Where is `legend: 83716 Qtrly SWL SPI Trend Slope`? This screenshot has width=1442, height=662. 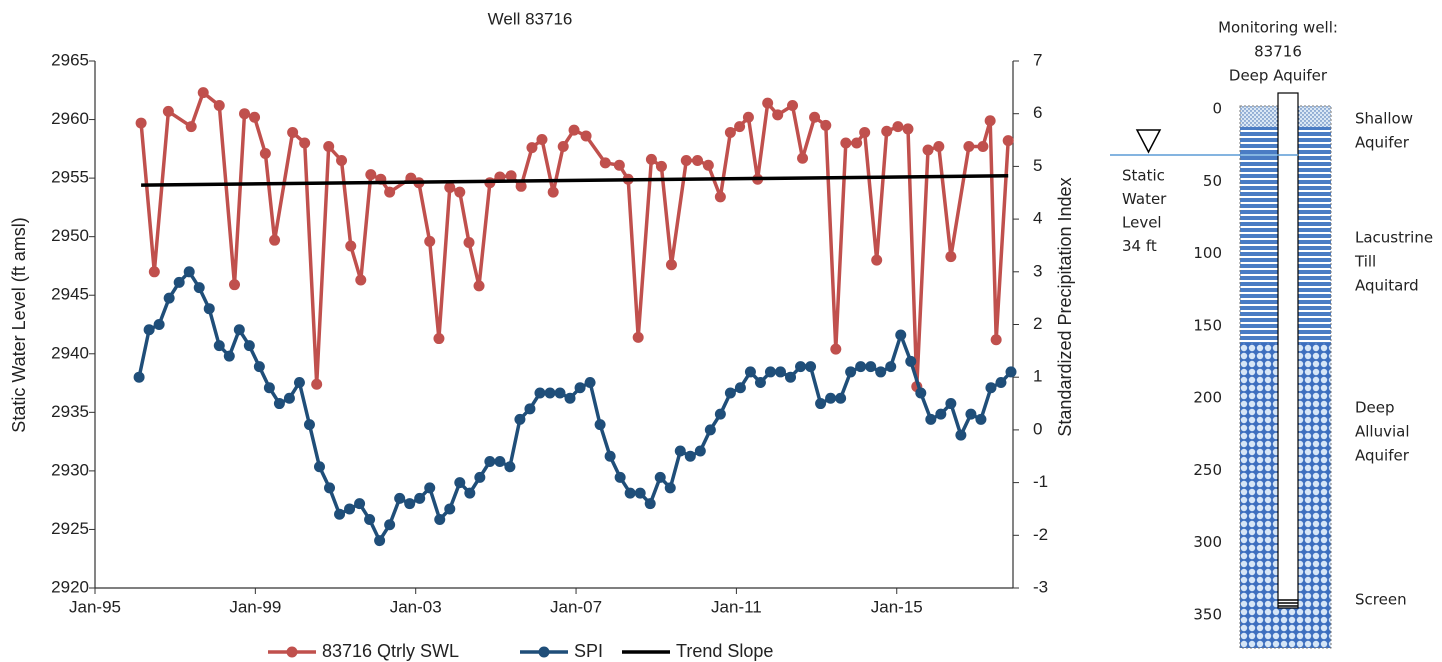 legend: 83716 Qtrly SWL SPI Trend Slope is located at coordinates (520, 651).